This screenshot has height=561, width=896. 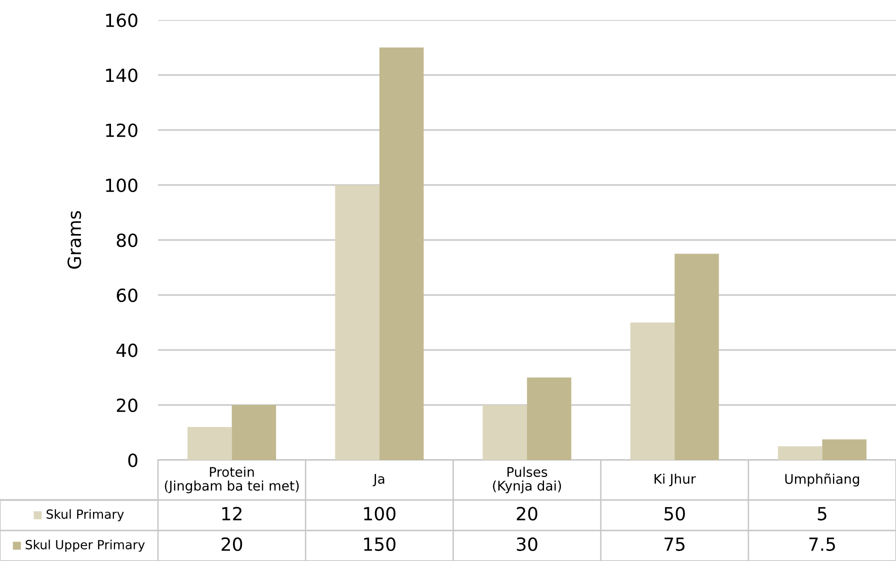 What do you see at coordinates (527, 480) in the screenshot?
I see `x-tick-label: Pulses (Kynja dai)` at bounding box center [527, 480].